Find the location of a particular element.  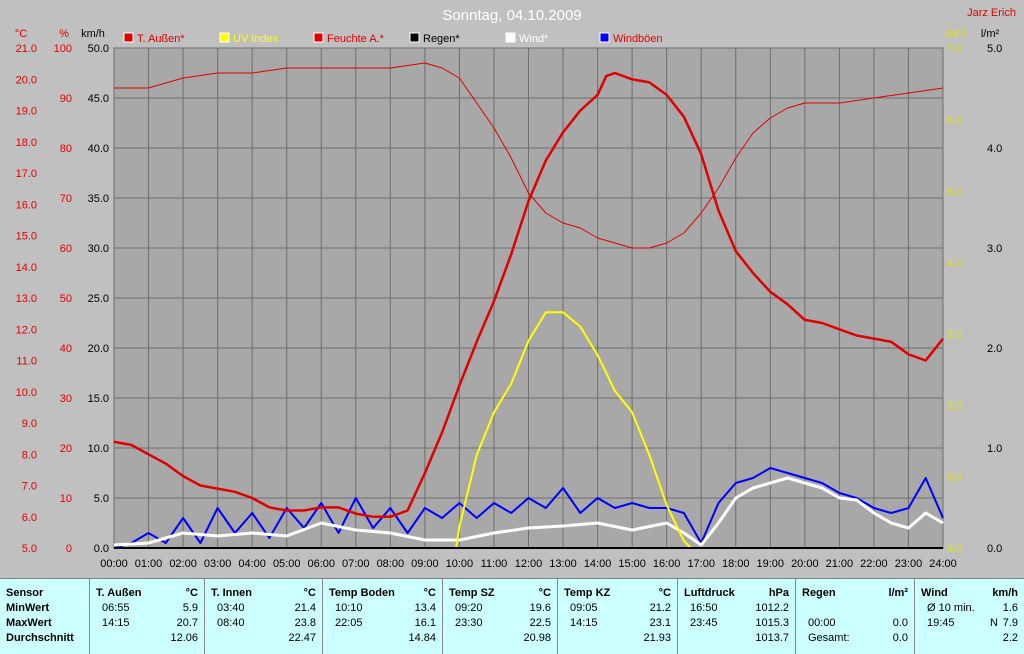

stats-cell-value: 7.9 is located at coordinates (1010, 623).